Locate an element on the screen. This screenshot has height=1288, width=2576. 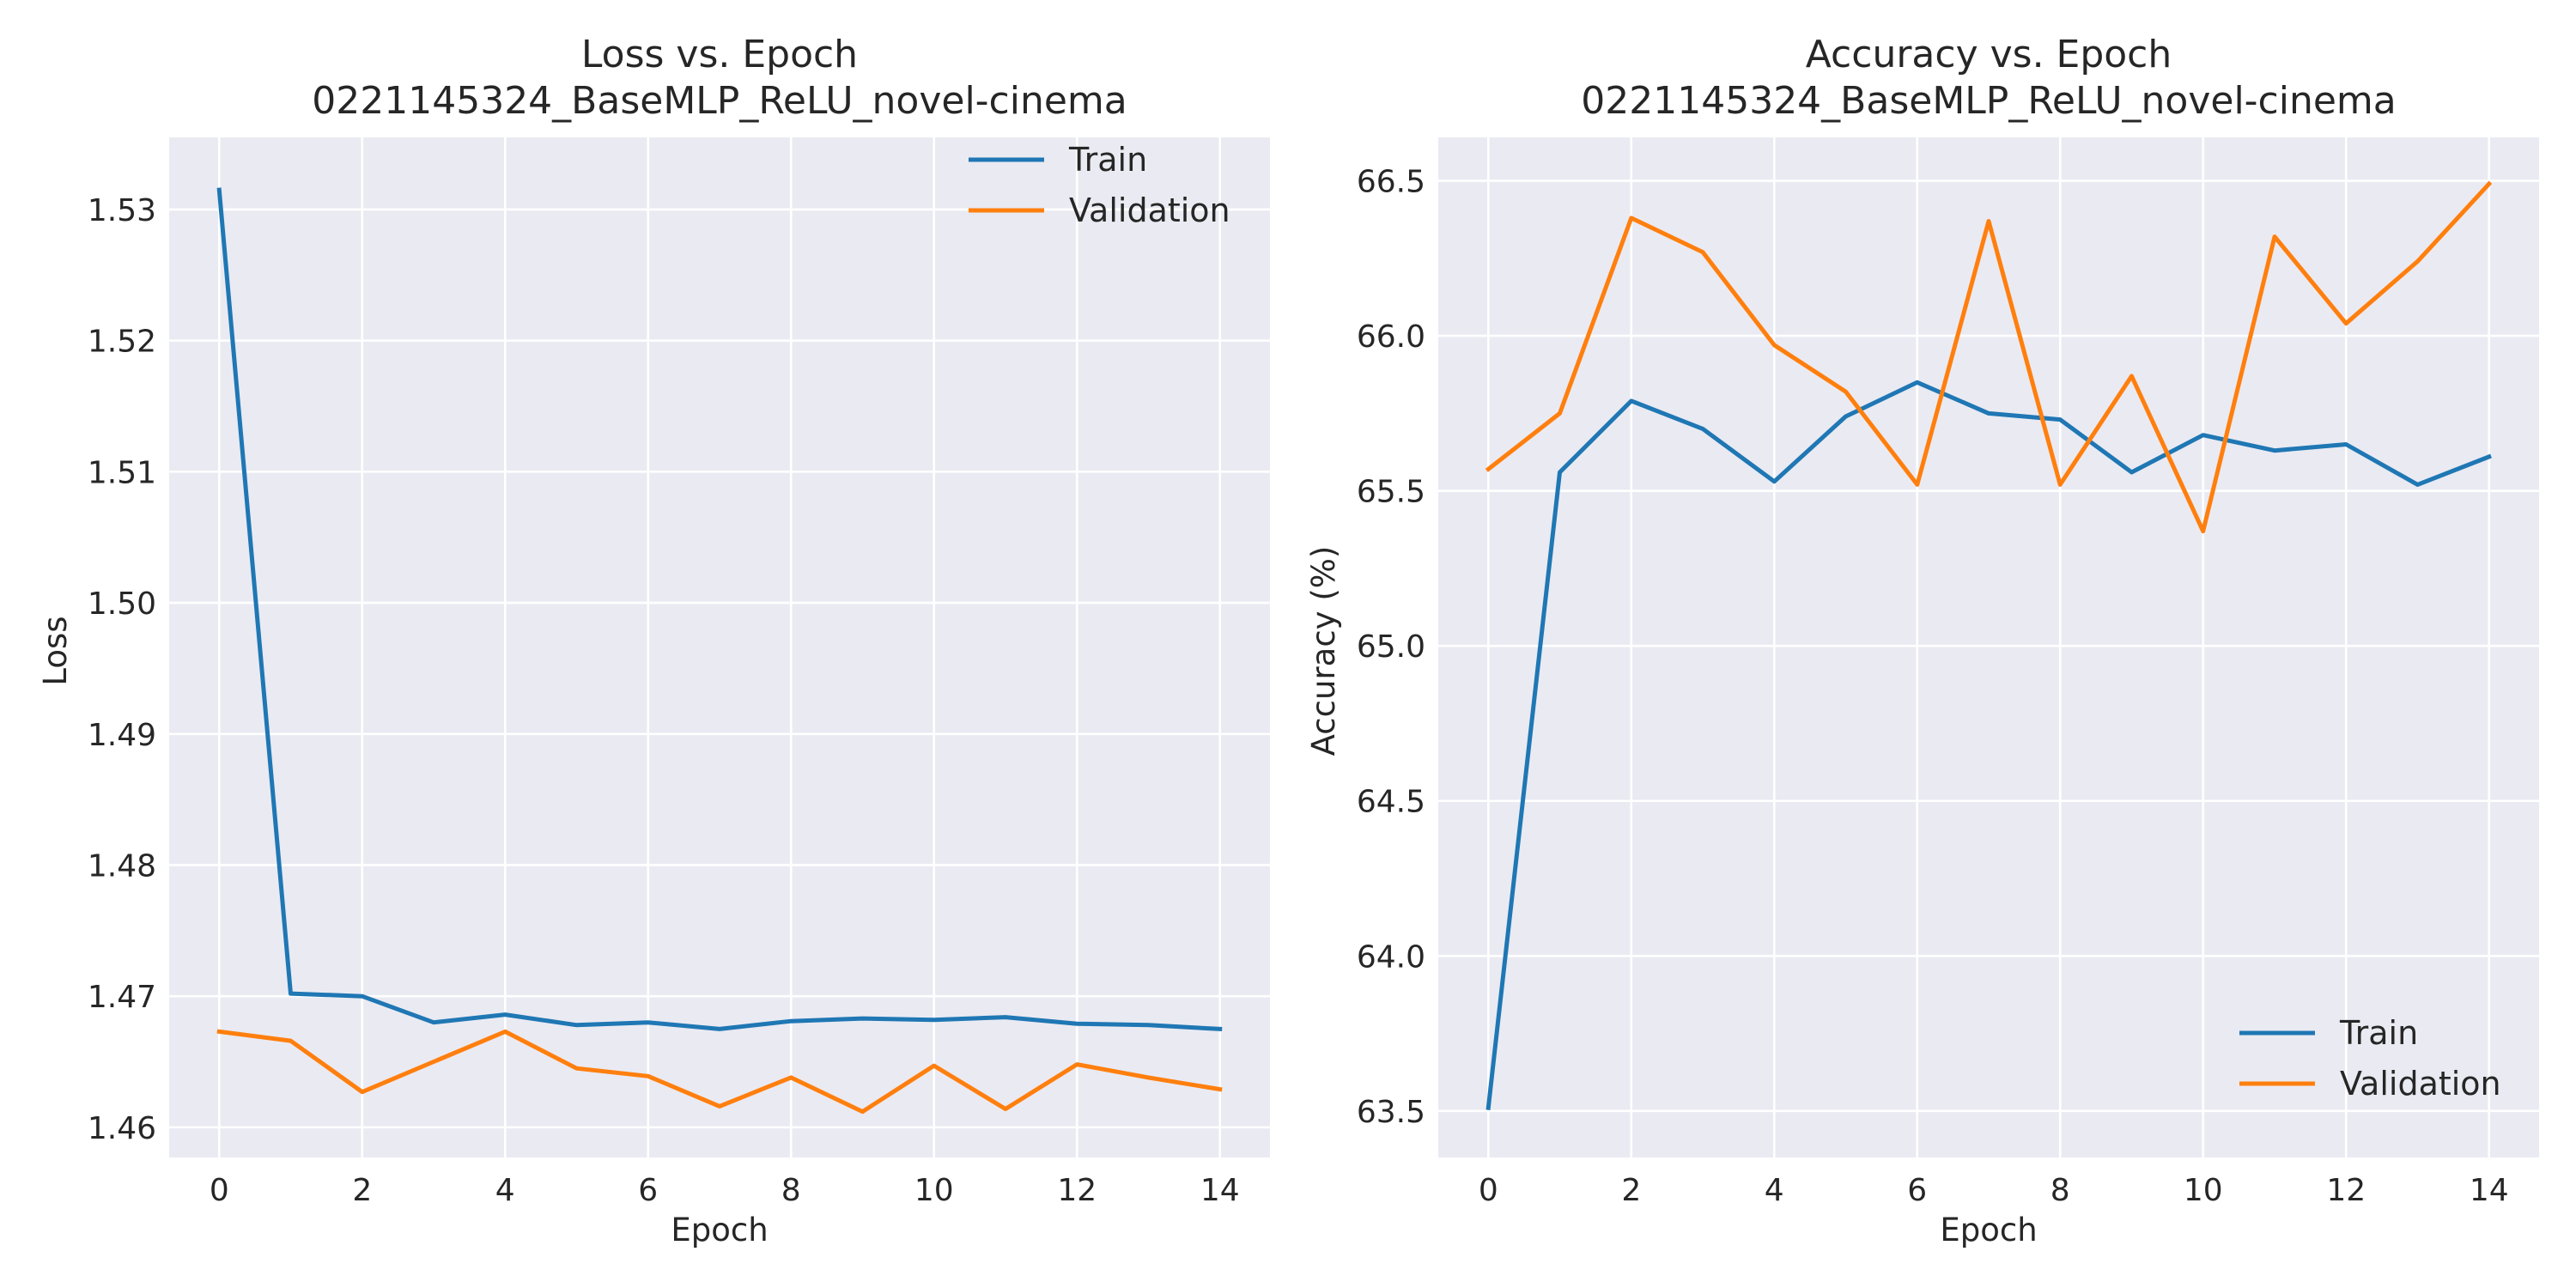
loss-chart-title: Loss vs. Epoch is located at coordinates (719, 55).